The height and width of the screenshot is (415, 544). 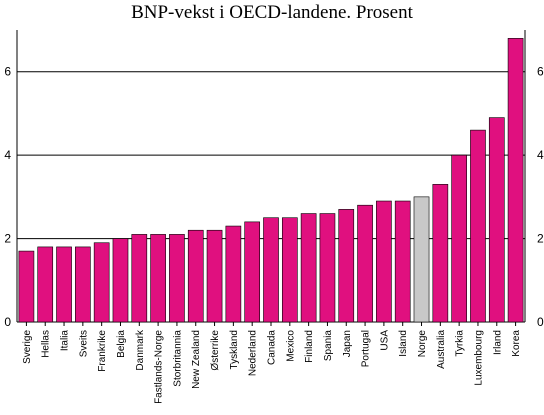 What do you see at coordinates (478, 358) in the screenshot?
I see `x-tick-label: Luxembourg` at bounding box center [478, 358].